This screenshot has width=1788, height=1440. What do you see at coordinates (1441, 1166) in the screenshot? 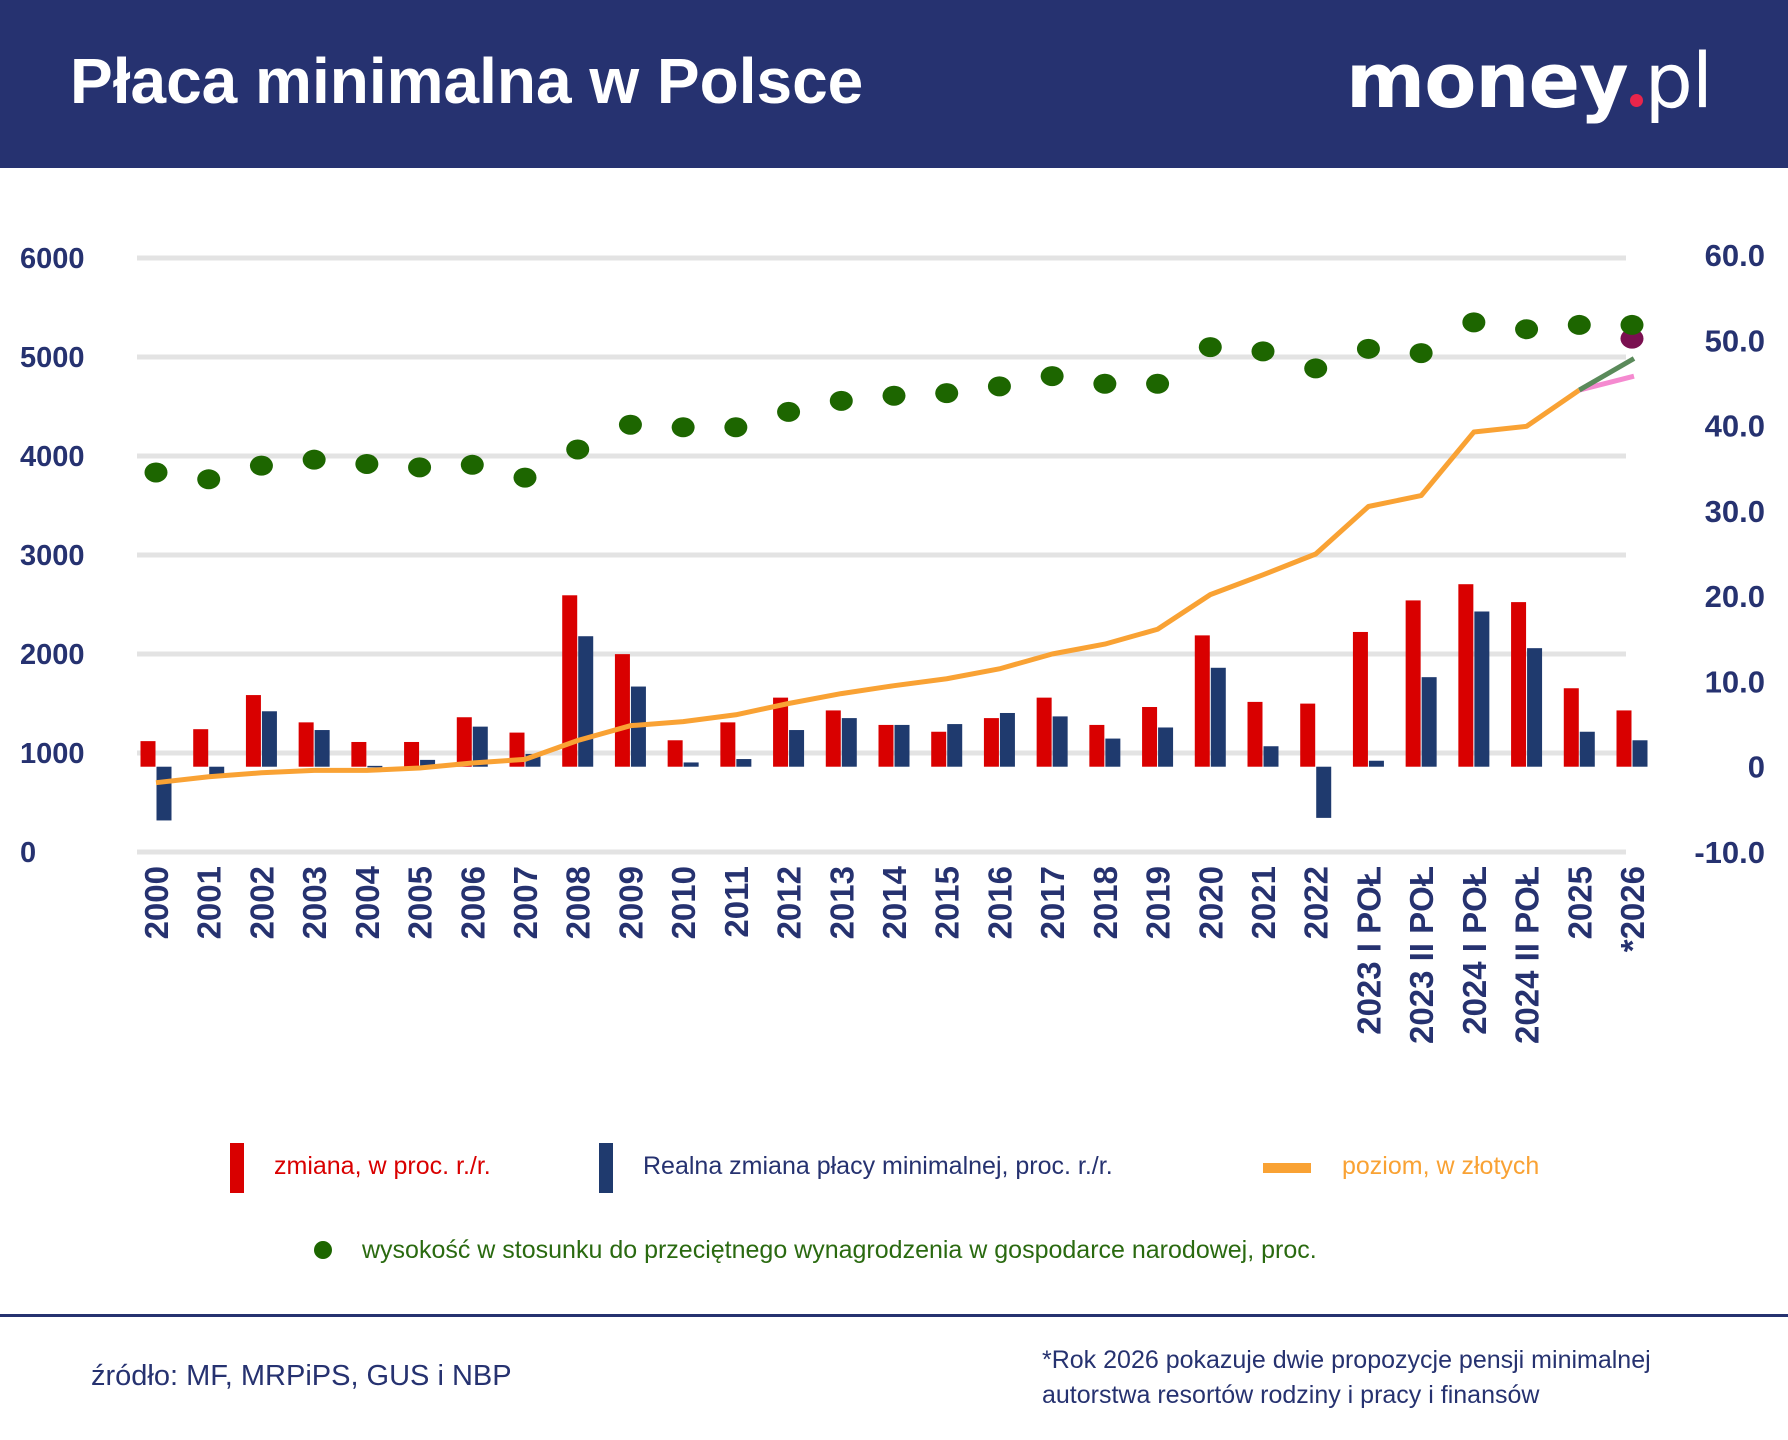
I see `legend-label-level: poziom, w złotych` at bounding box center [1441, 1166].